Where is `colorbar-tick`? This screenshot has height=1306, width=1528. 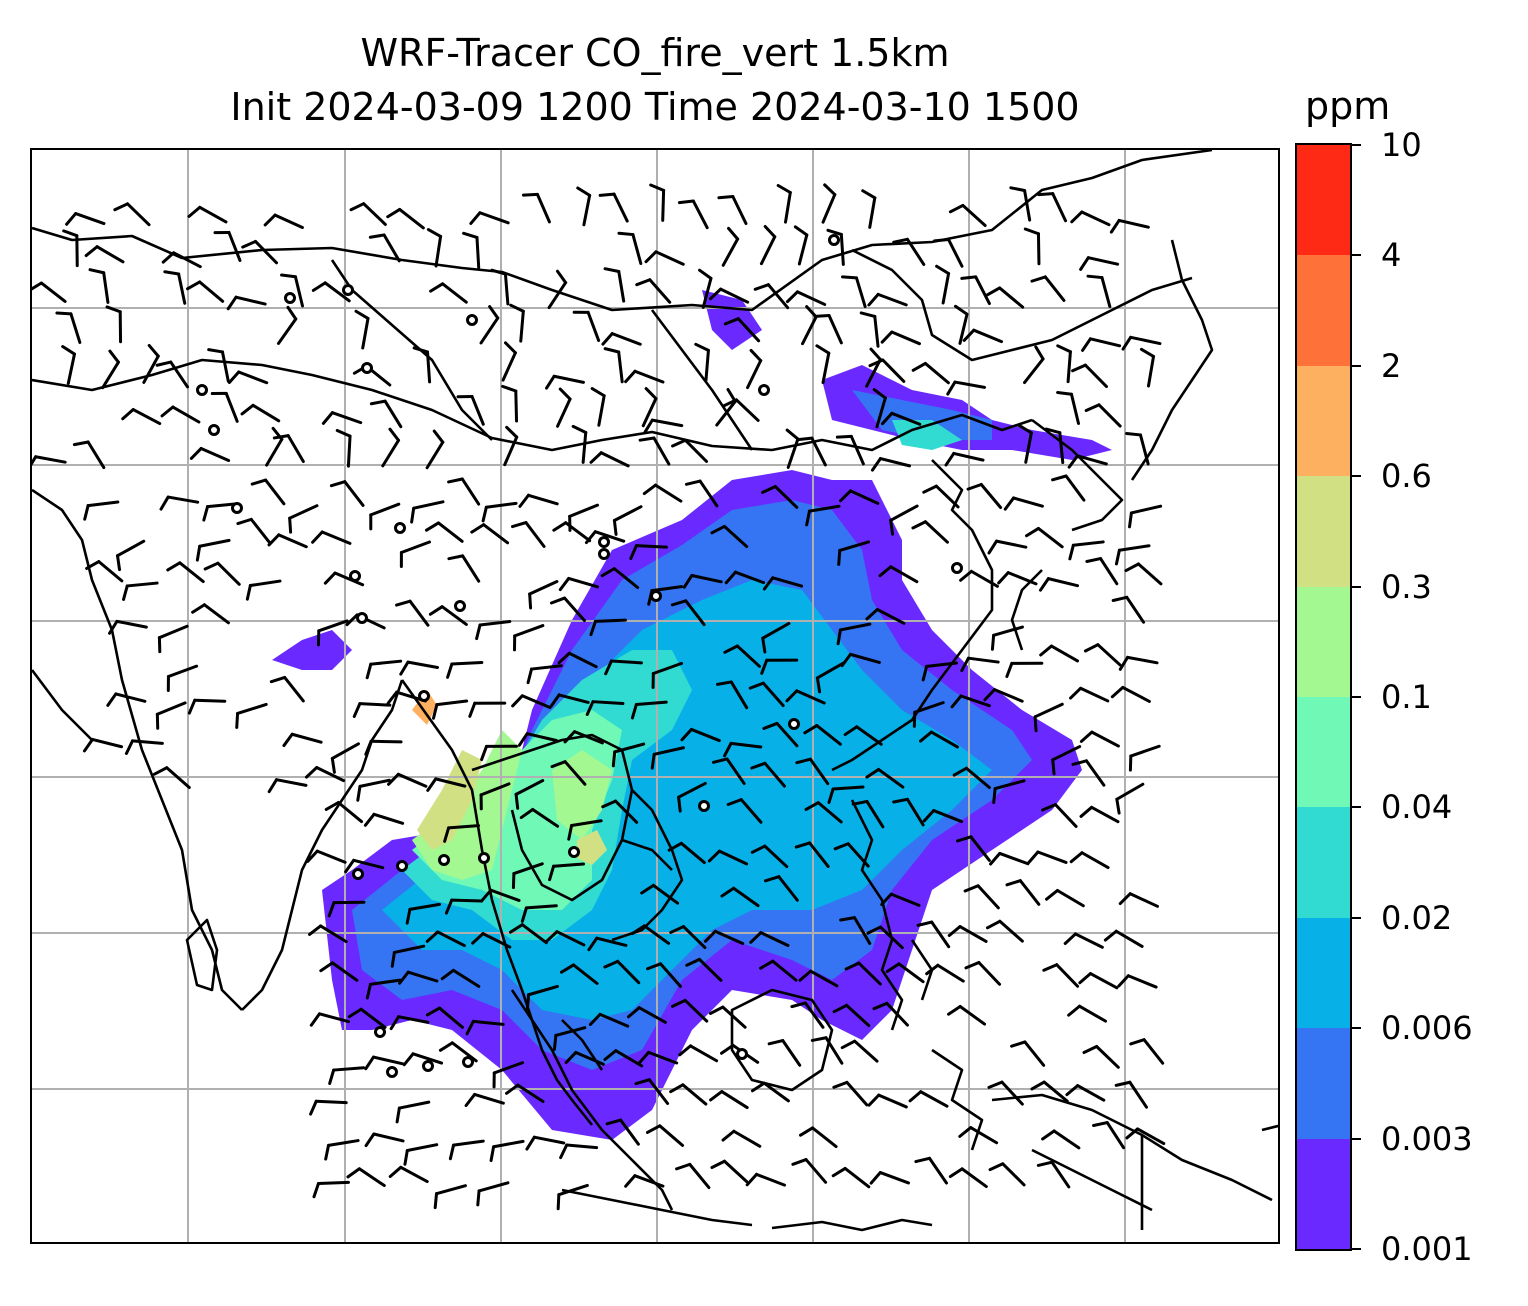 colorbar-tick is located at coordinates (1356, 365).